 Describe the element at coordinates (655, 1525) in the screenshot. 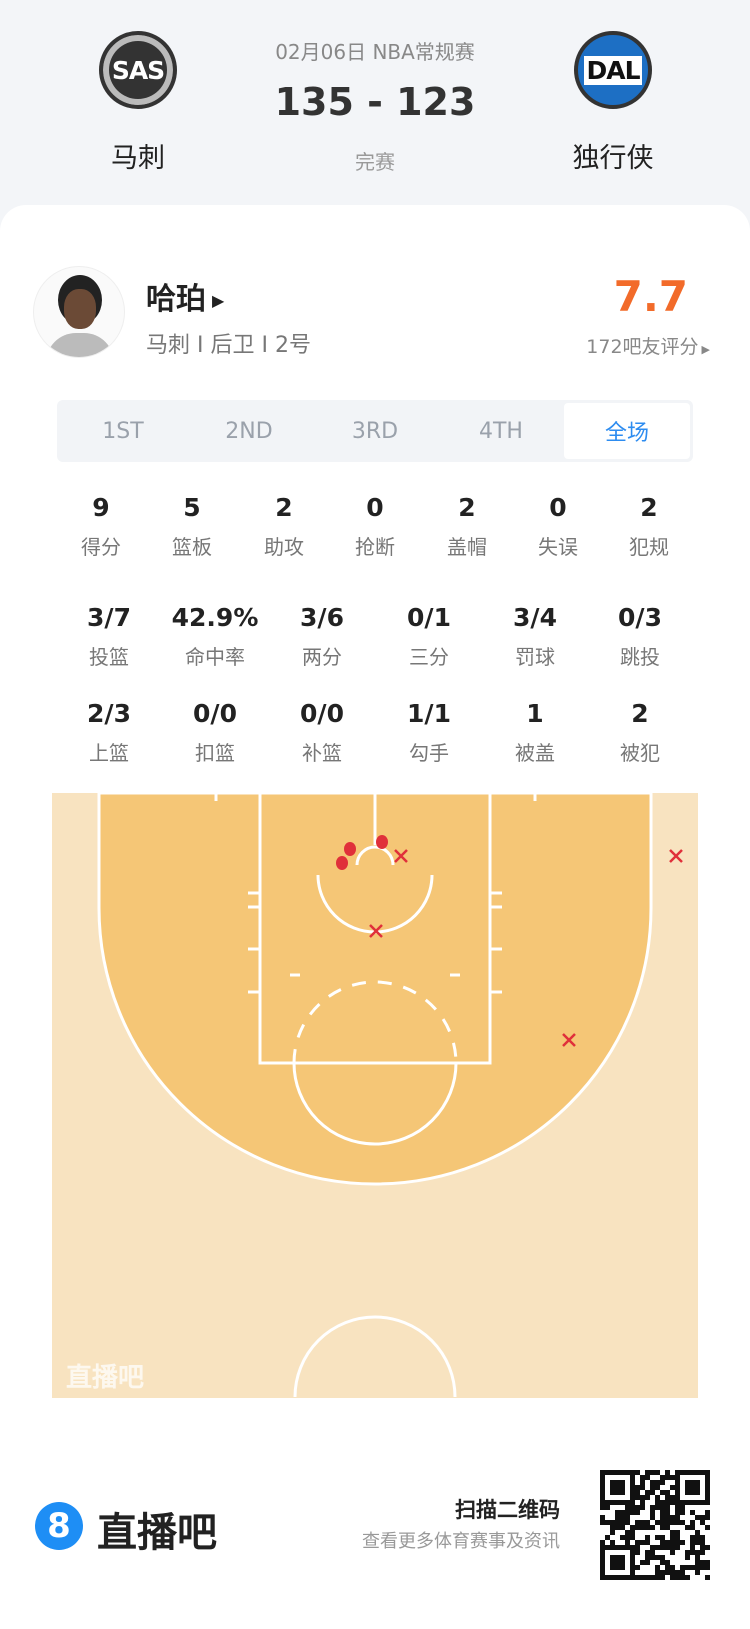

I see `qr-code` at that location.